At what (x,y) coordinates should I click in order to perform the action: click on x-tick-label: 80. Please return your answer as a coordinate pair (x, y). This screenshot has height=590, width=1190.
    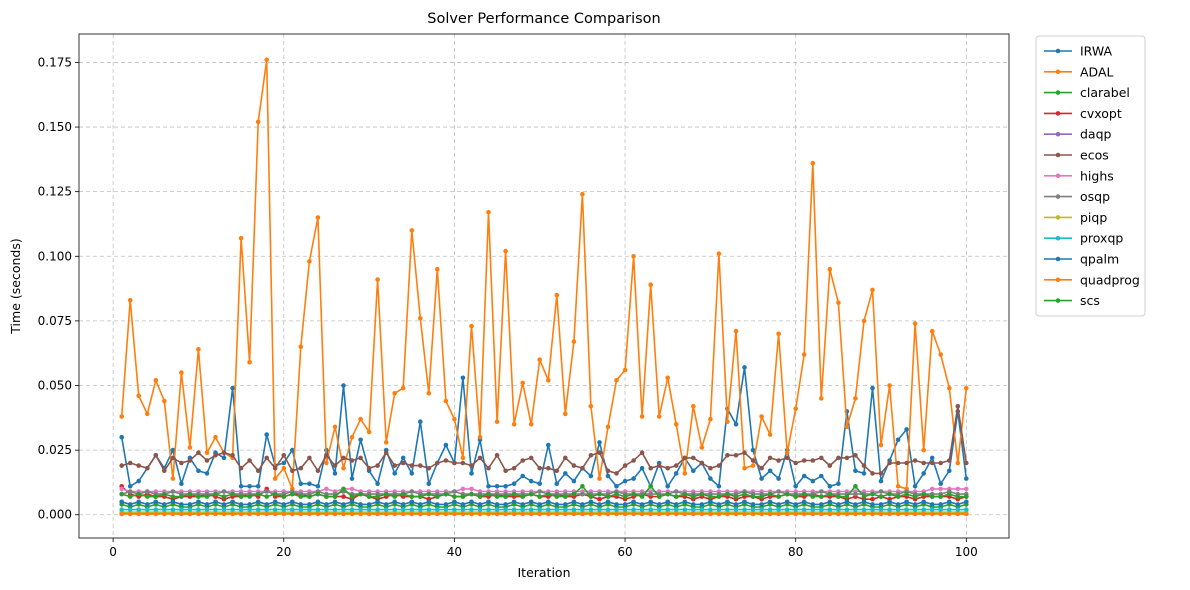
    Looking at the image, I should click on (795, 552).